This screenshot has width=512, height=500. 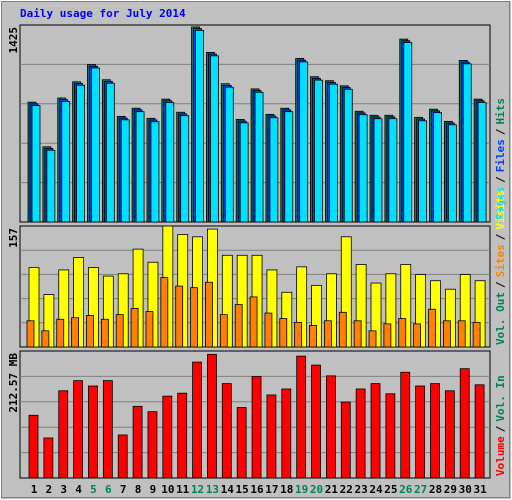 What do you see at coordinates (301, 489) in the screenshot?
I see `x-tick-label: 19` at bounding box center [301, 489].